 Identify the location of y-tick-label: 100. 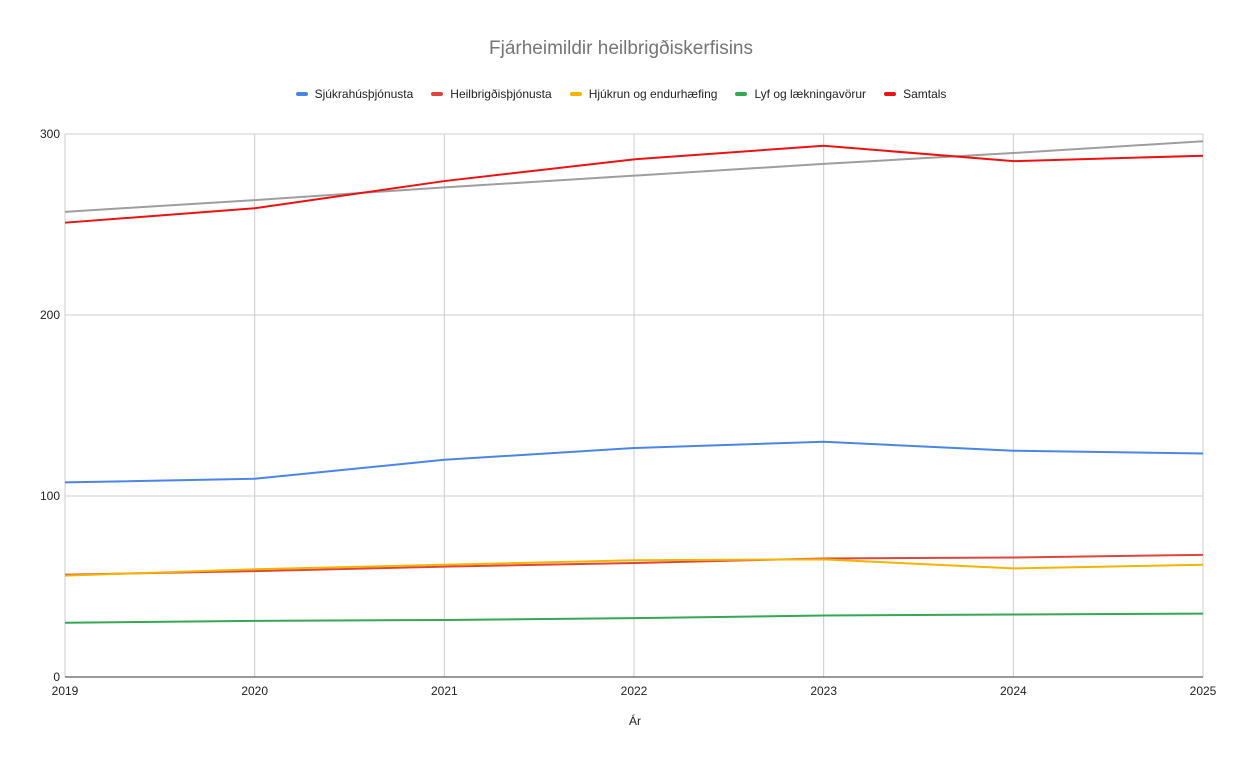
(50, 496).